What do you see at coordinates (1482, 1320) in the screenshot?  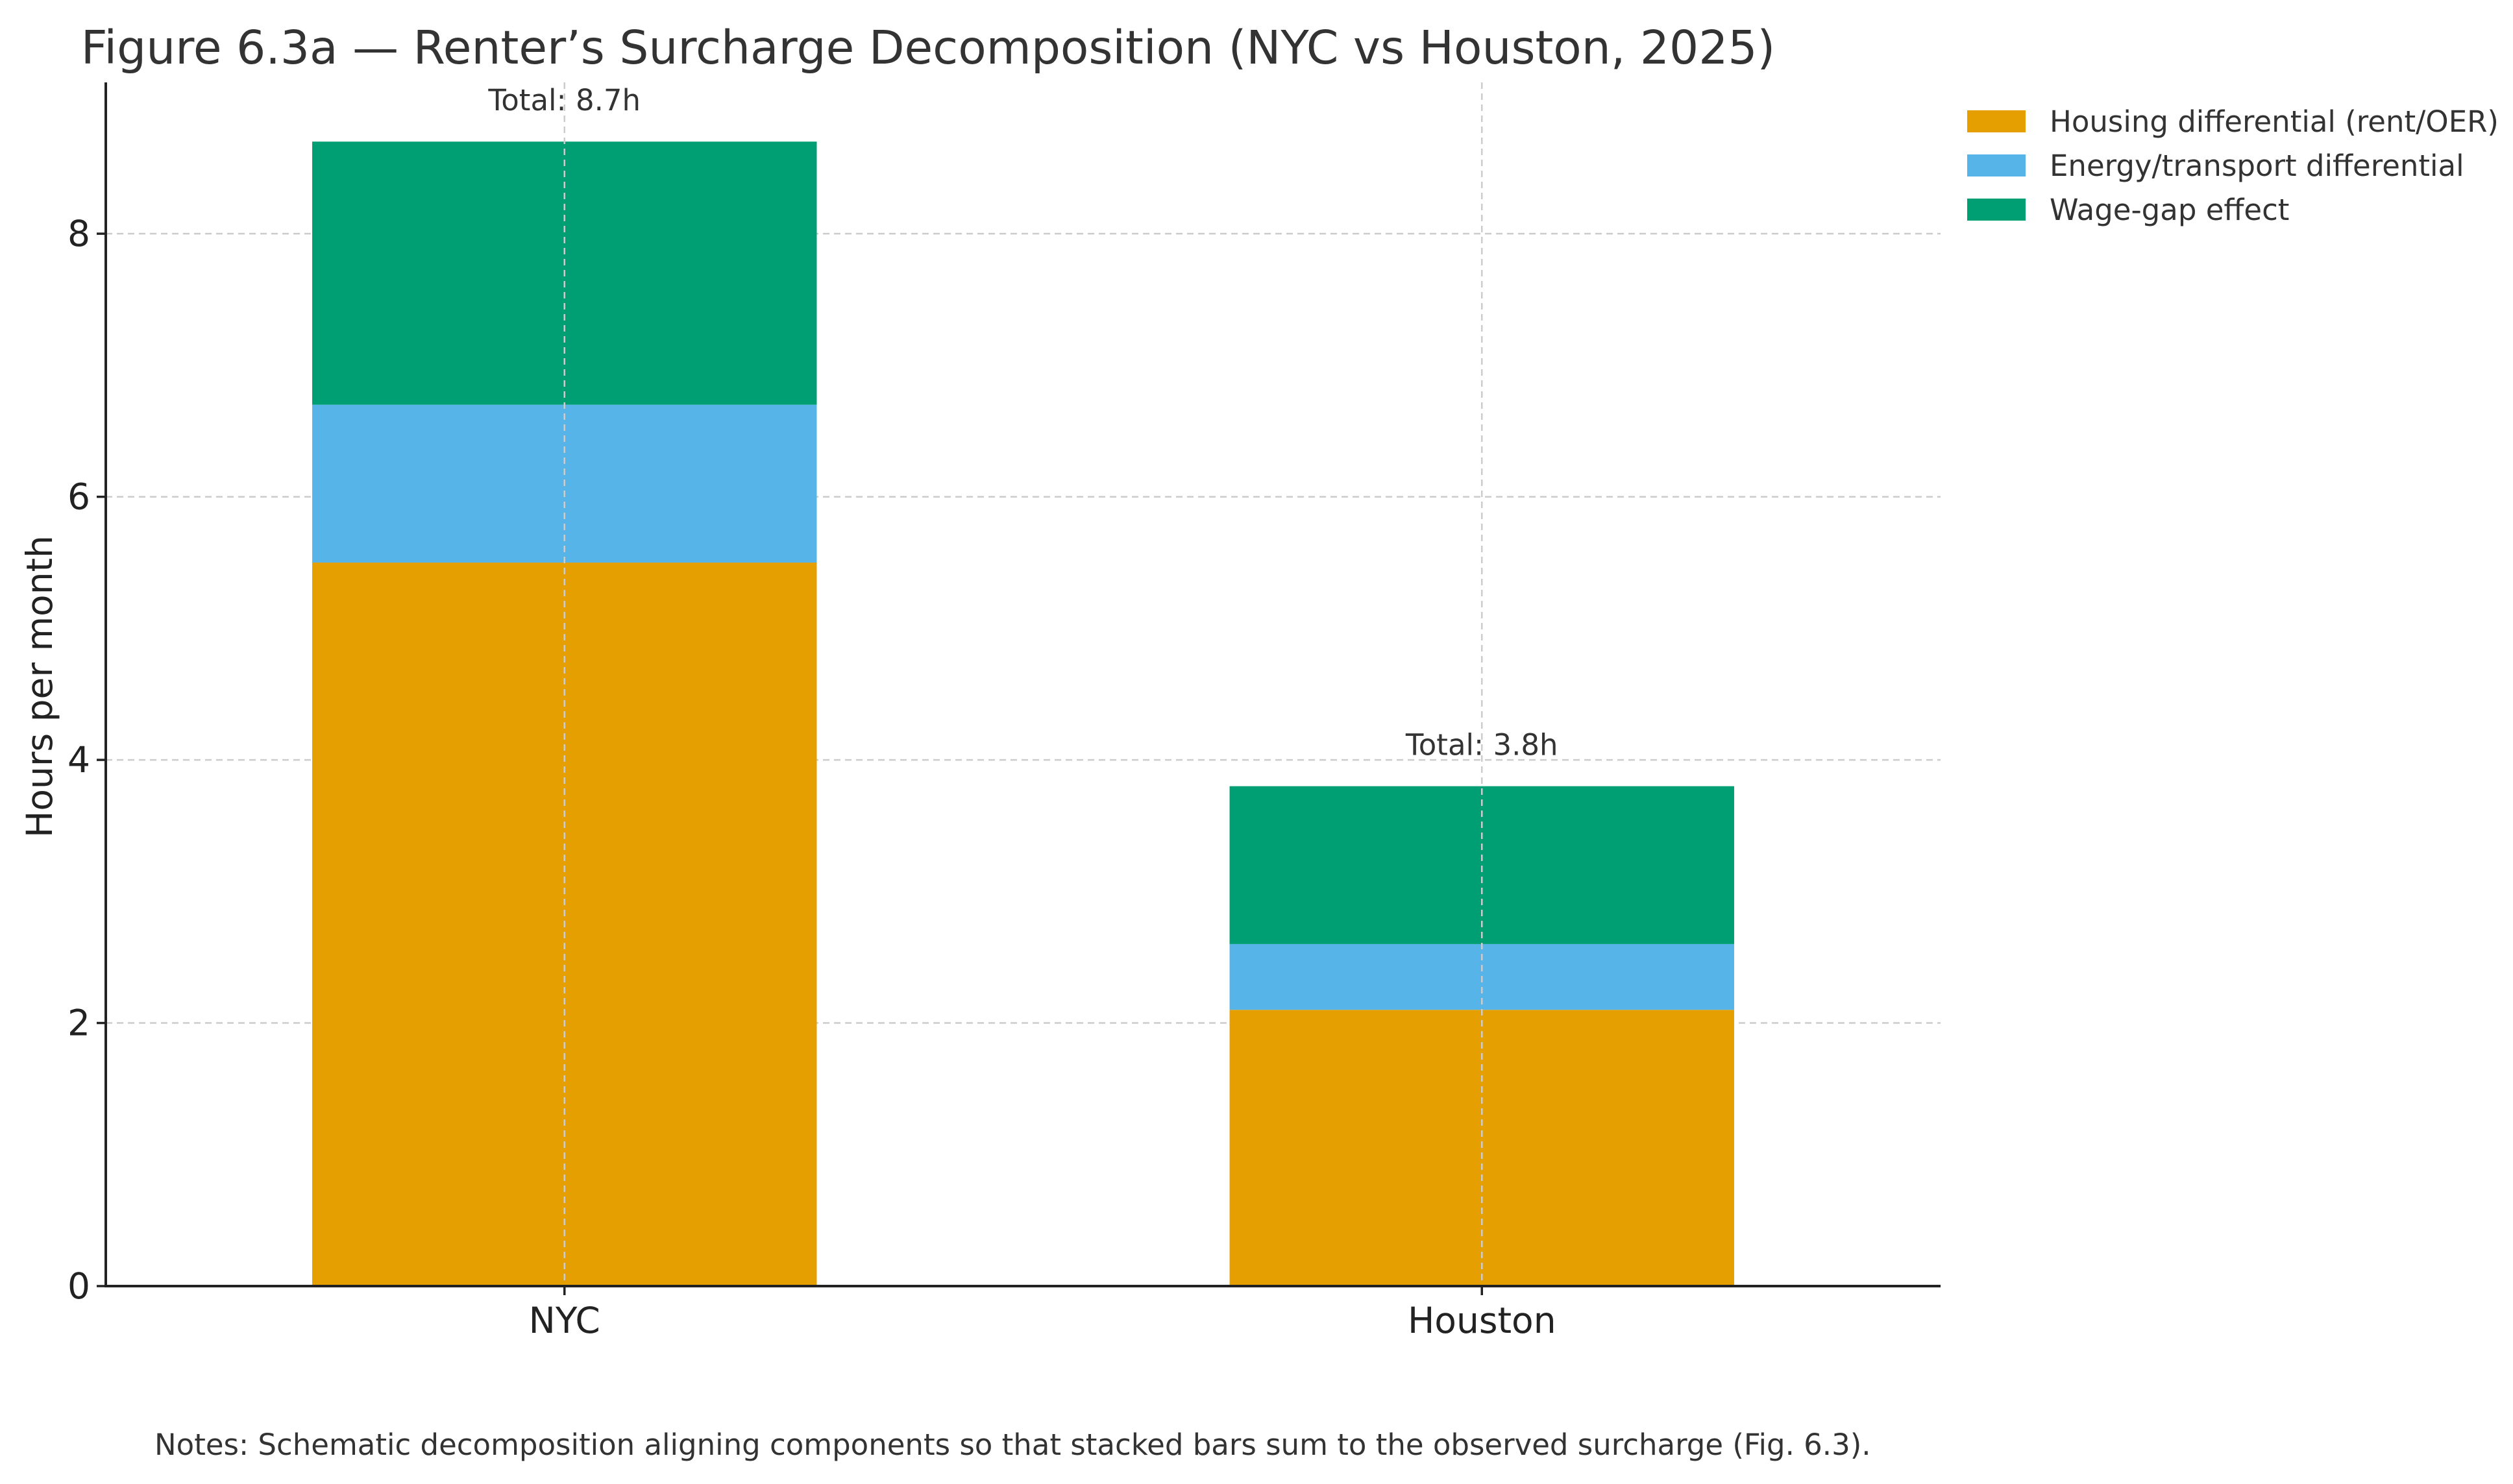 I see `x-tick-label: Houston` at bounding box center [1482, 1320].